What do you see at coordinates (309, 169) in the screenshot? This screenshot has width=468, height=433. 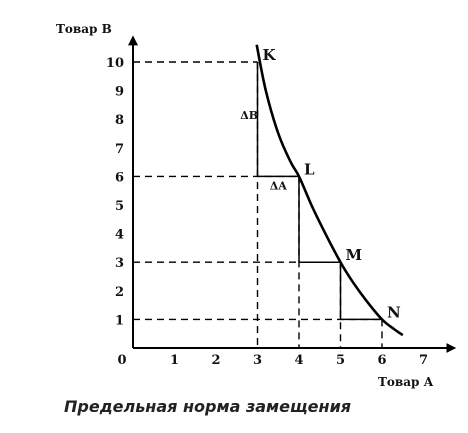 I see `point-label: L` at bounding box center [309, 169].